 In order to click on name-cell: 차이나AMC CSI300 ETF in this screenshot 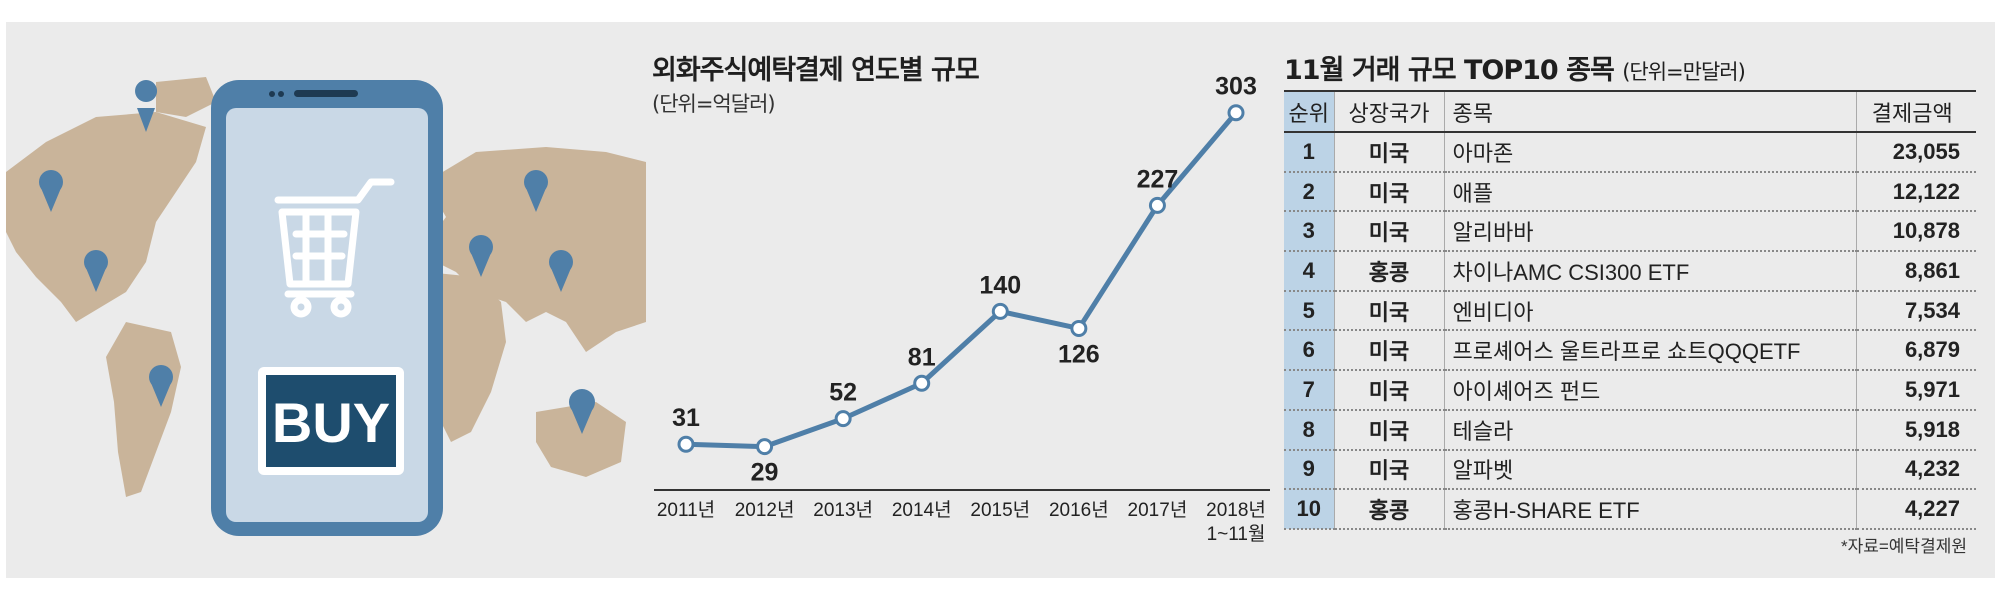, I will do `click(1650, 271)`.